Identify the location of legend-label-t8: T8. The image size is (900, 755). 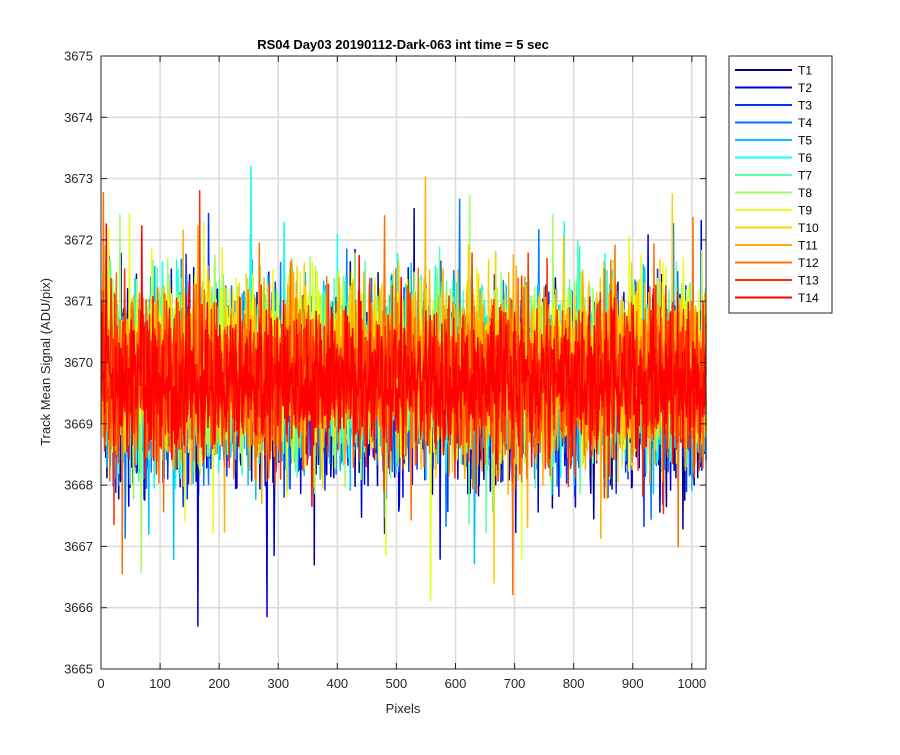
(805, 193).